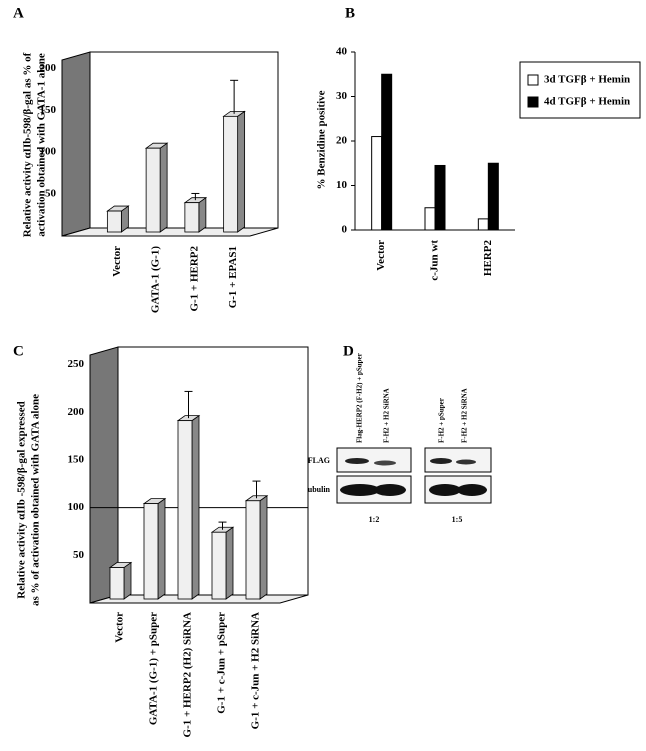 This screenshot has height=751, width=646. I want to click on ratio-label: 1:2, so click(374, 519).